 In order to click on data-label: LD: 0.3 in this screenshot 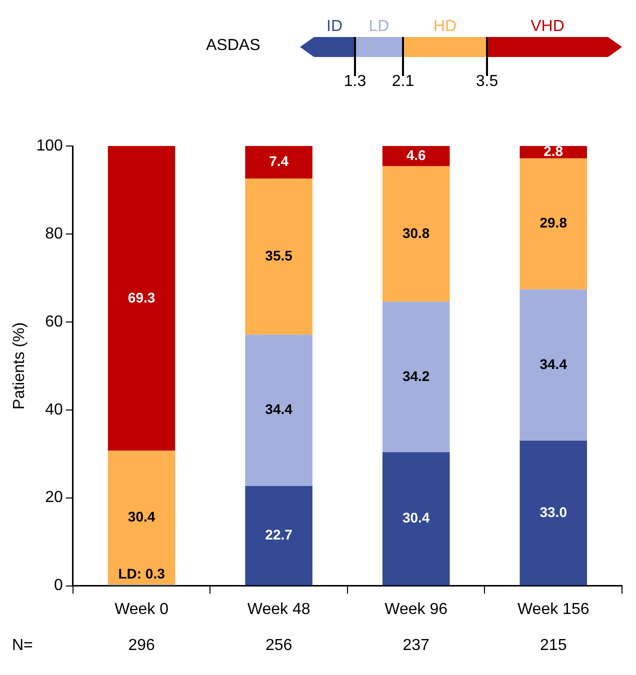, I will do `click(142, 573)`.